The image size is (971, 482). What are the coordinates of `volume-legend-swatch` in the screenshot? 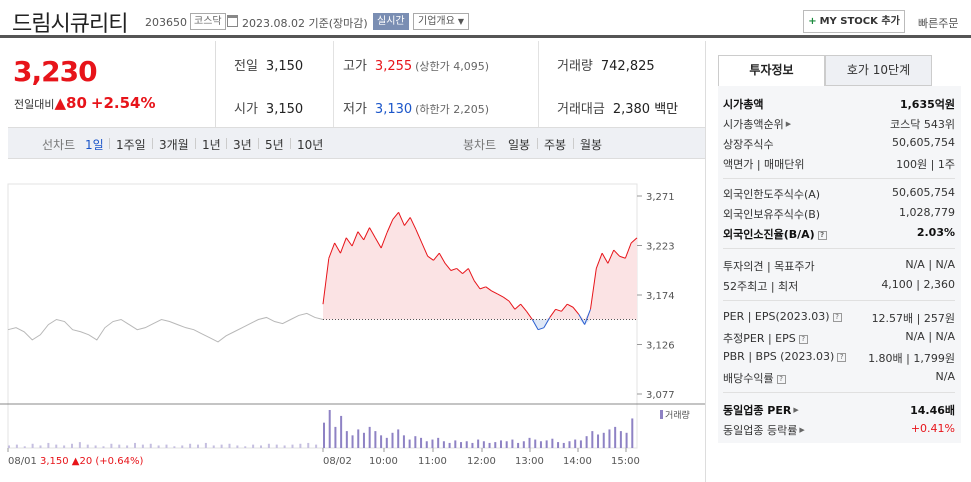 It's located at (661, 414).